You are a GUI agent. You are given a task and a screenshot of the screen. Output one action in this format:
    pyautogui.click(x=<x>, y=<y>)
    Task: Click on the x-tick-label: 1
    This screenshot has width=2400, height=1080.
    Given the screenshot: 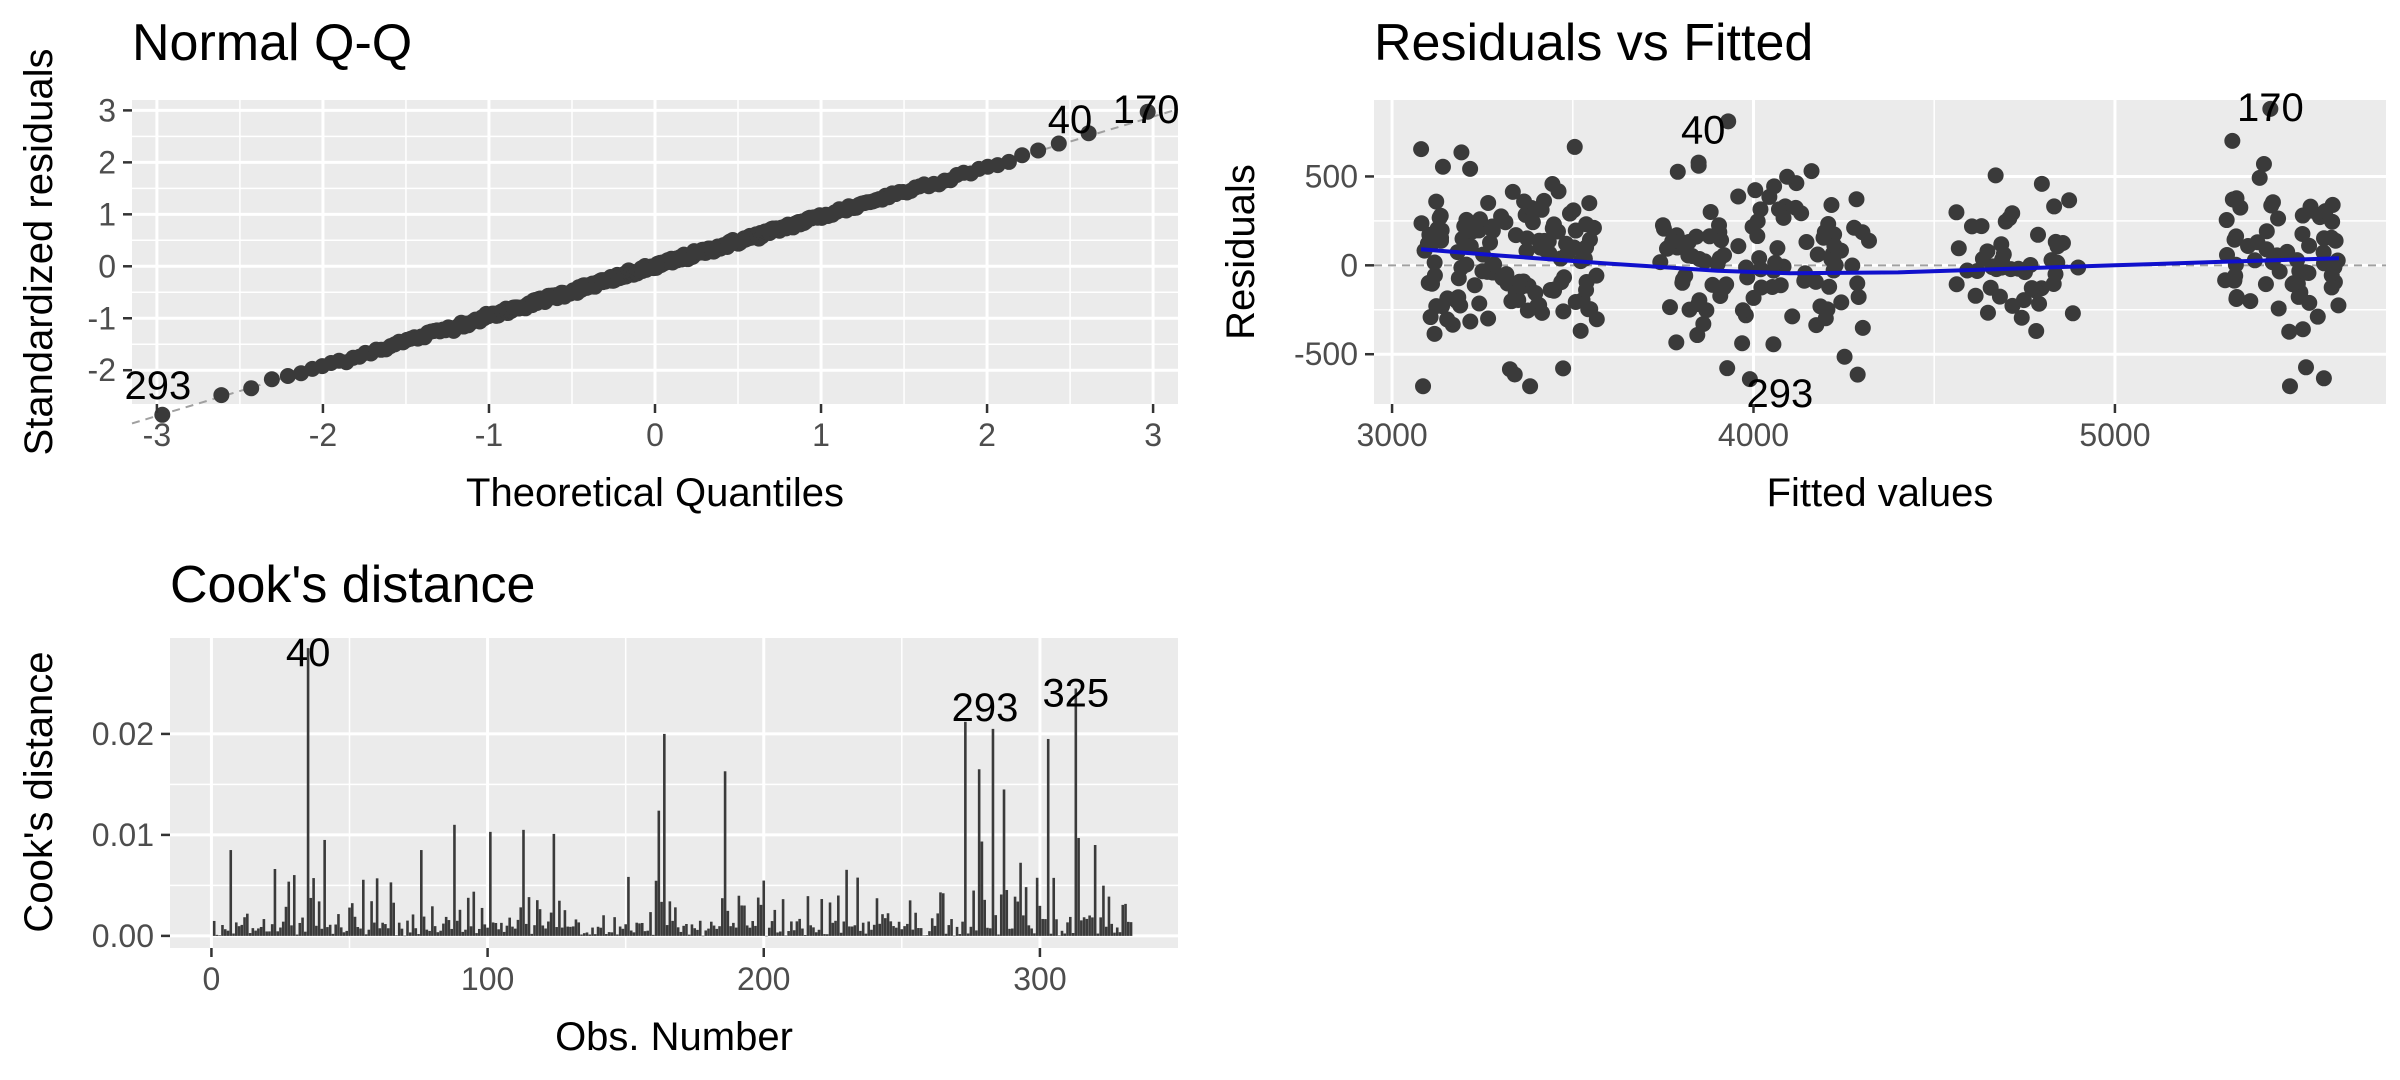 What is the action you would take?
    pyautogui.click(x=821, y=435)
    